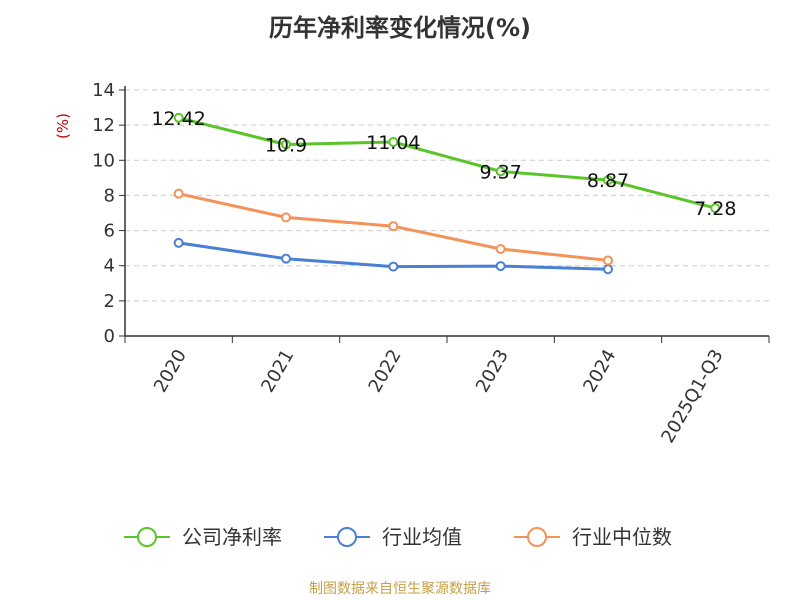 The height and width of the screenshot is (600, 800). I want to click on x-tick-label: 2023, so click(492, 371).